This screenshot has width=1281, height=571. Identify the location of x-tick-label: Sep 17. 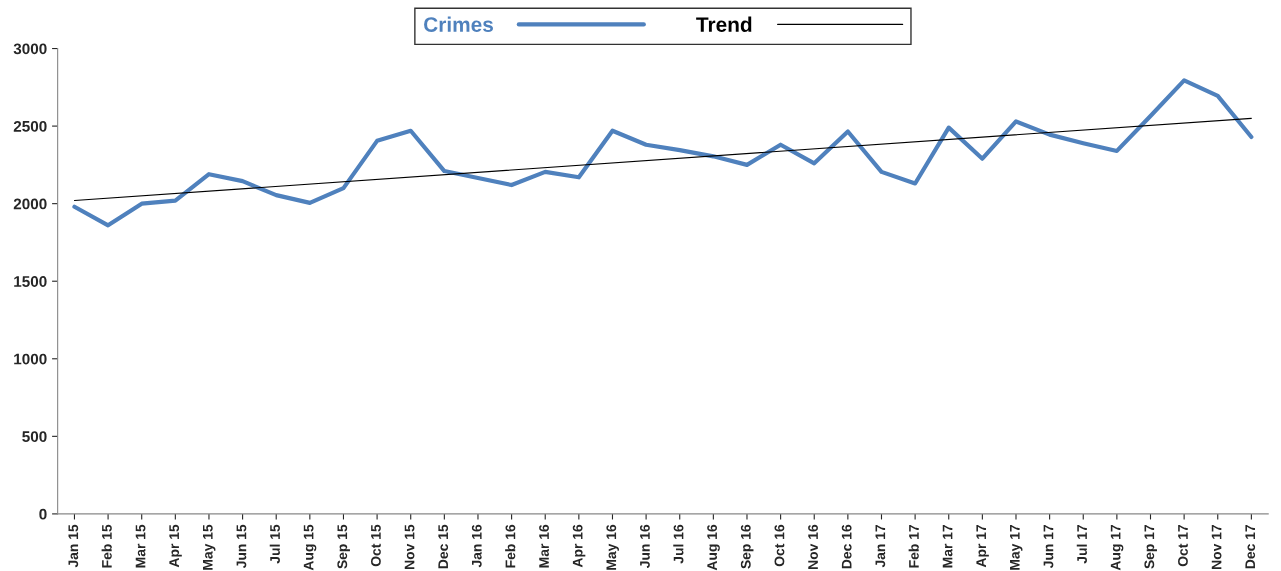
(1150, 546).